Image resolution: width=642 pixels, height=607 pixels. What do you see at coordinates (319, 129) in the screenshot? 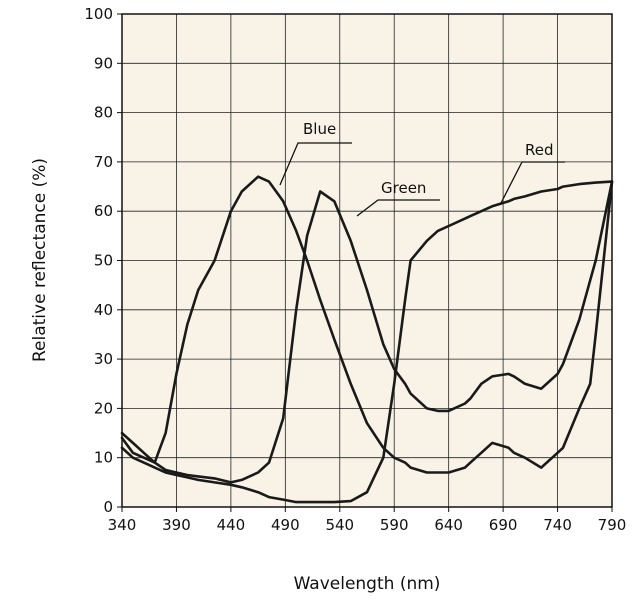
I see `annotation: Blue` at bounding box center [319, 129].